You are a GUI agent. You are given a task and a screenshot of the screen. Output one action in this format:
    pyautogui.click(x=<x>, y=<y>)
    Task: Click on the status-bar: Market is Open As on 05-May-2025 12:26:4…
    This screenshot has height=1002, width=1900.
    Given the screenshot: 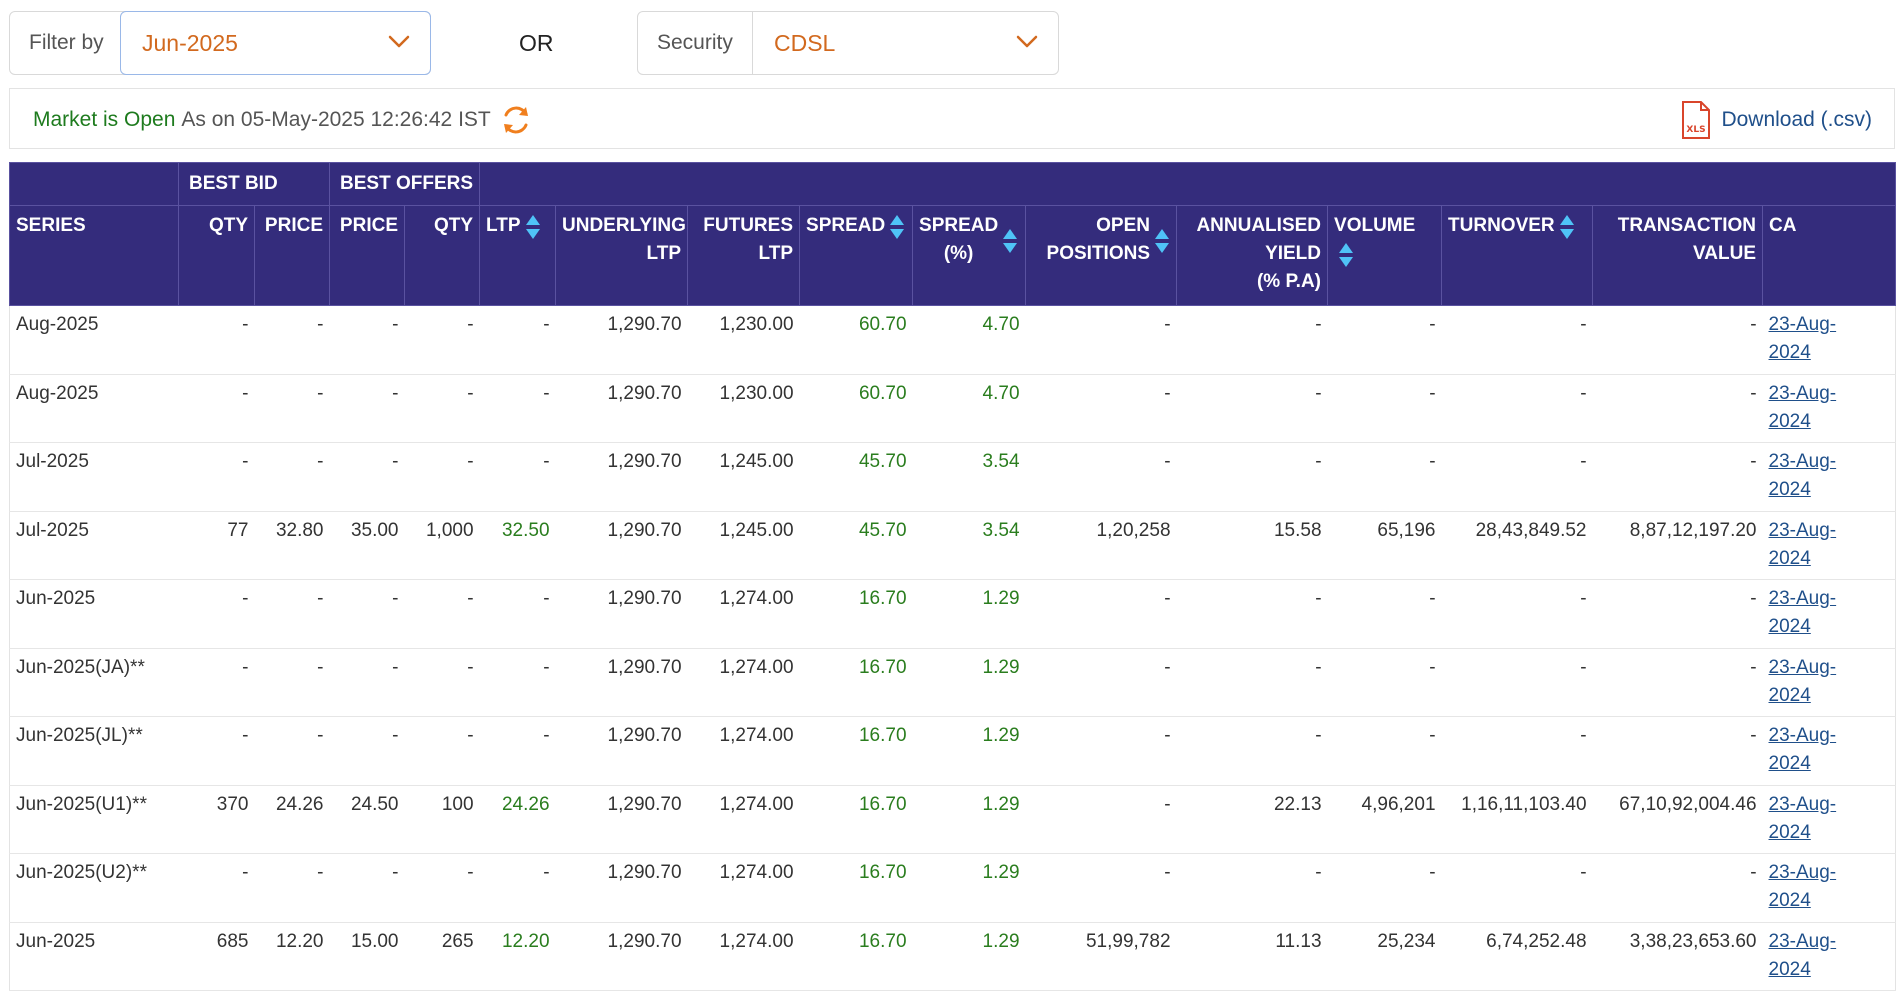 What is the action you would take?
    pyautogui.click(x=952, y=118)
    